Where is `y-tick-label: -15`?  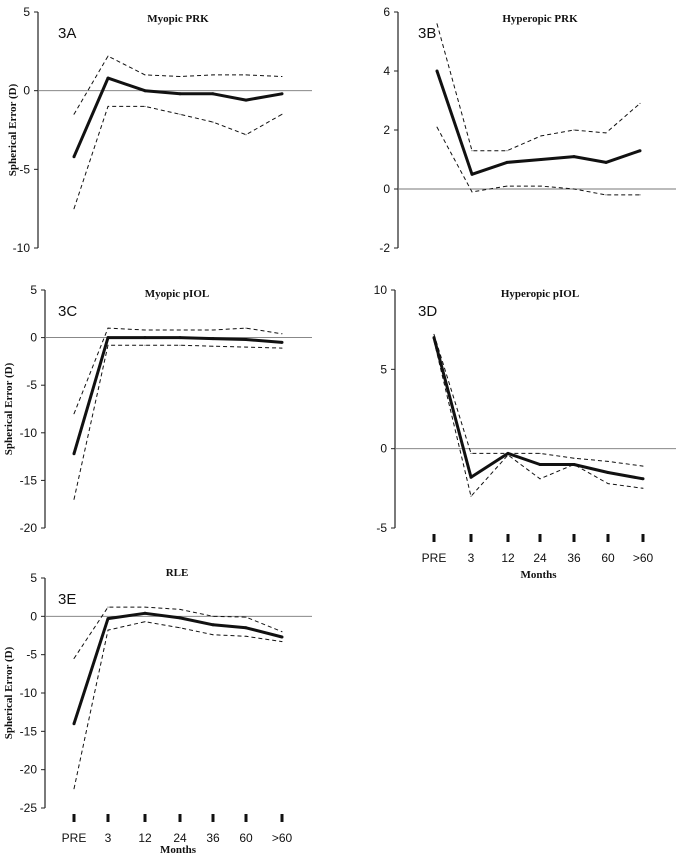 y-tick-label: -15 is located at coordinates (29, 731).